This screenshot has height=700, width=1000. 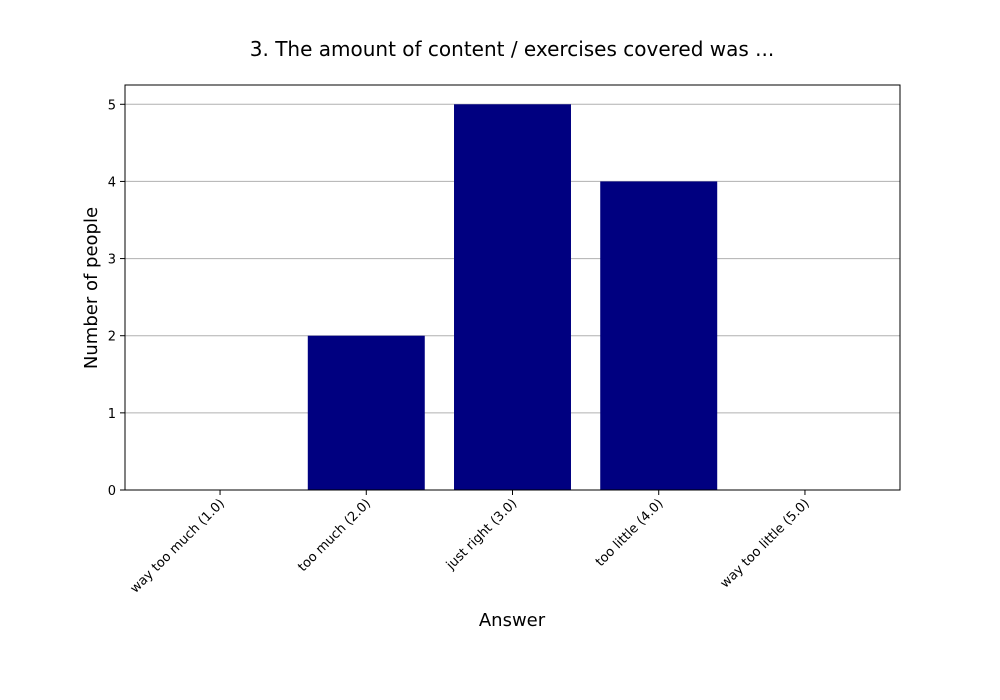 I want to click on y-tick-label: 2, so click(x=112, y=337).